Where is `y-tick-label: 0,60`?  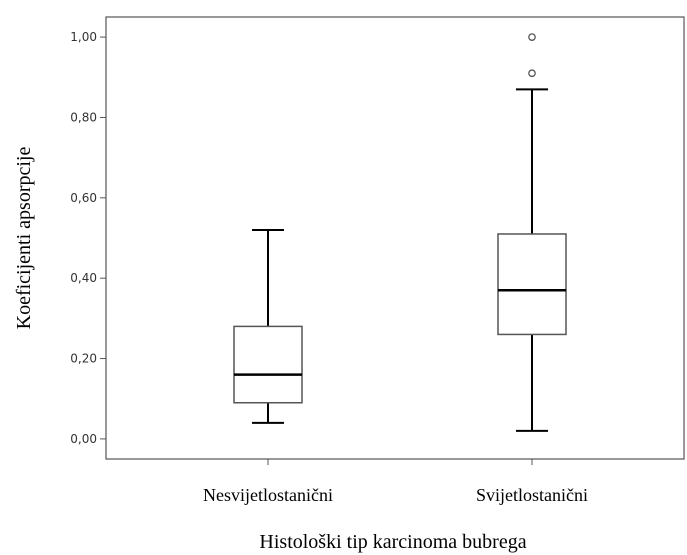 y-tick-label: 0,60 is located at coordinates (83, 198).